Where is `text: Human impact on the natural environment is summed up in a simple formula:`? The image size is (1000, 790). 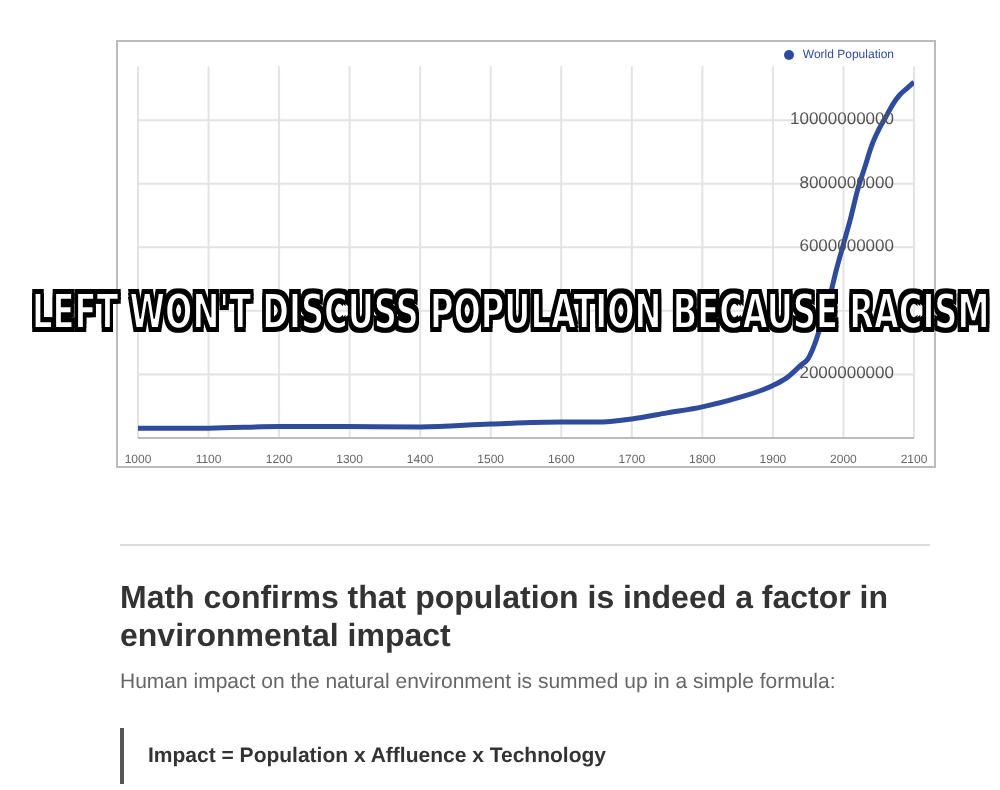
text: Human impact on the natural environment is summed up in a simple formula: is located at coordinates (479, 682).